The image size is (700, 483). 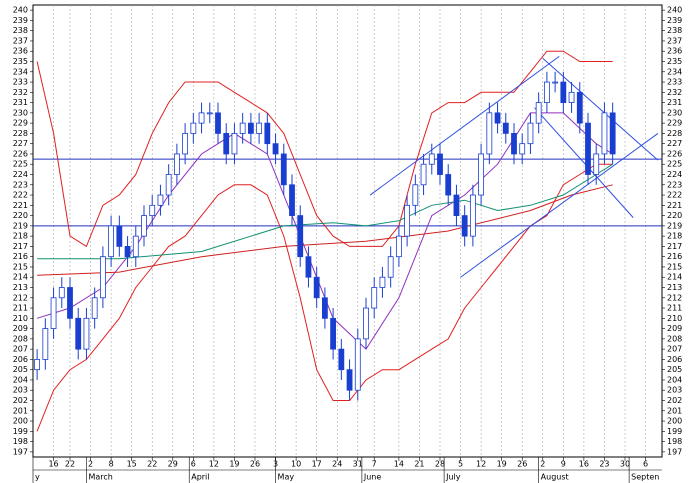 I want to click on y-tick-label-right: 204, so click(x=674, y=379).